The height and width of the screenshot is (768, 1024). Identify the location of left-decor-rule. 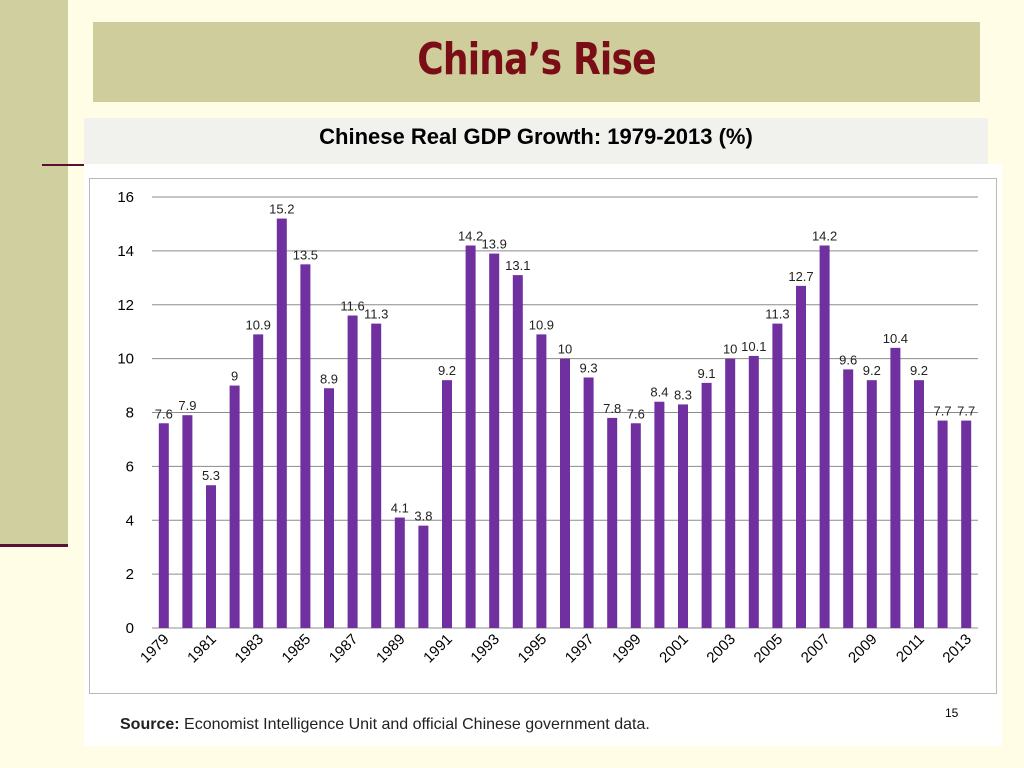
(34, 545).